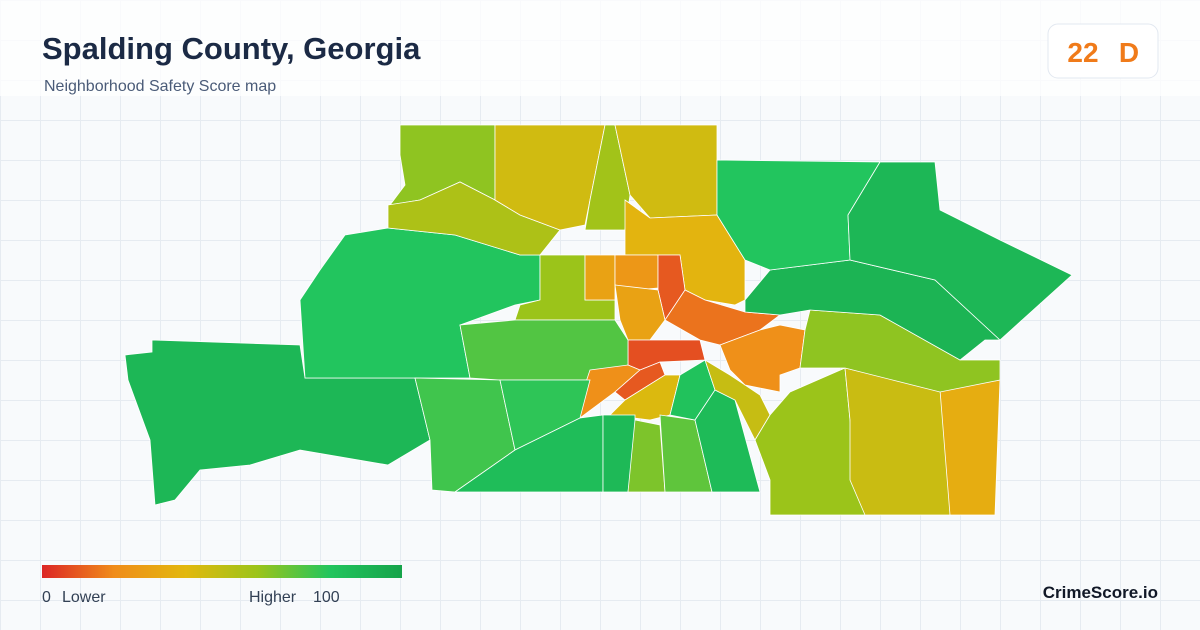 This screenshot has height=630, width=1200. What do you see at coordinates (1100, 592) in the screenshot?
I see `brand: CrimeScore.io` at bounding box center [1100, 592].